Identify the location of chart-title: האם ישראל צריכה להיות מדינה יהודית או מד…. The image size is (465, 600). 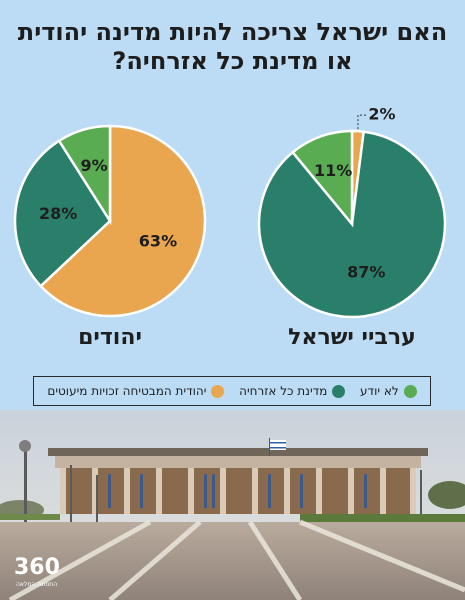
(232, 47).